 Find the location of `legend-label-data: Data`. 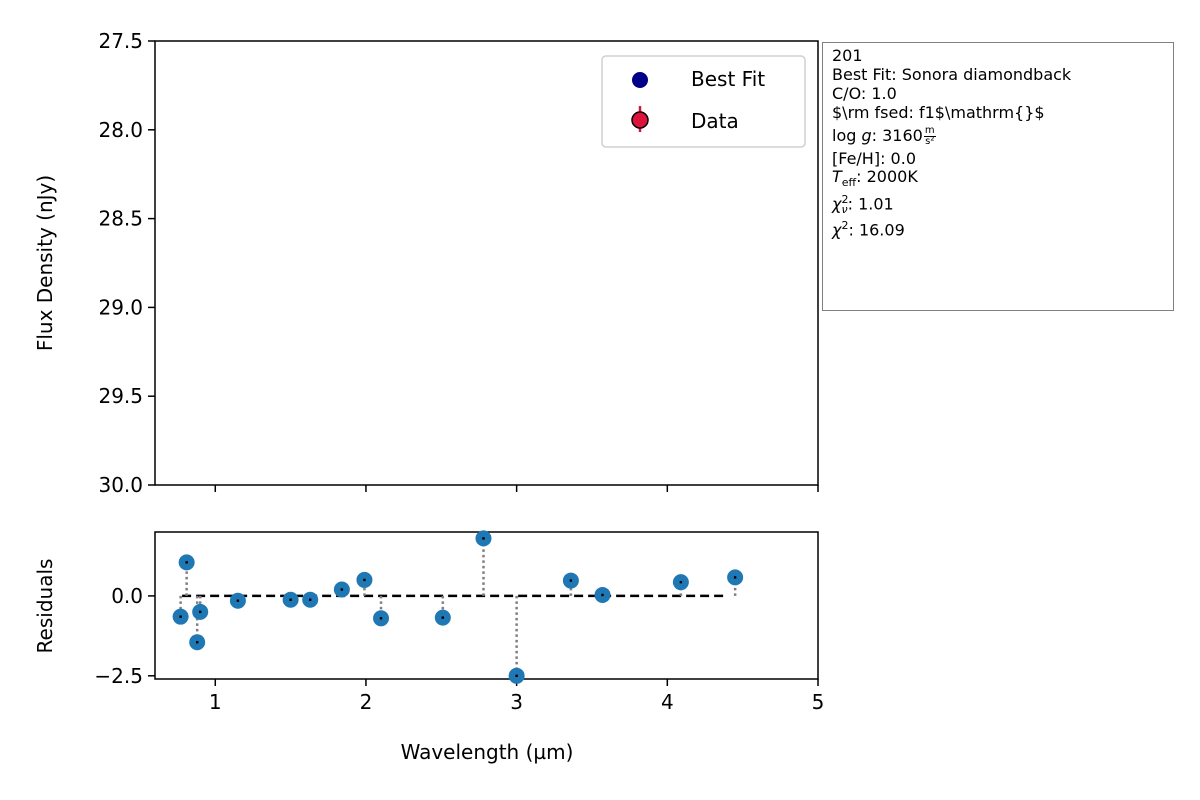

legend-label-data: Data is located at coordinates (715, 121).